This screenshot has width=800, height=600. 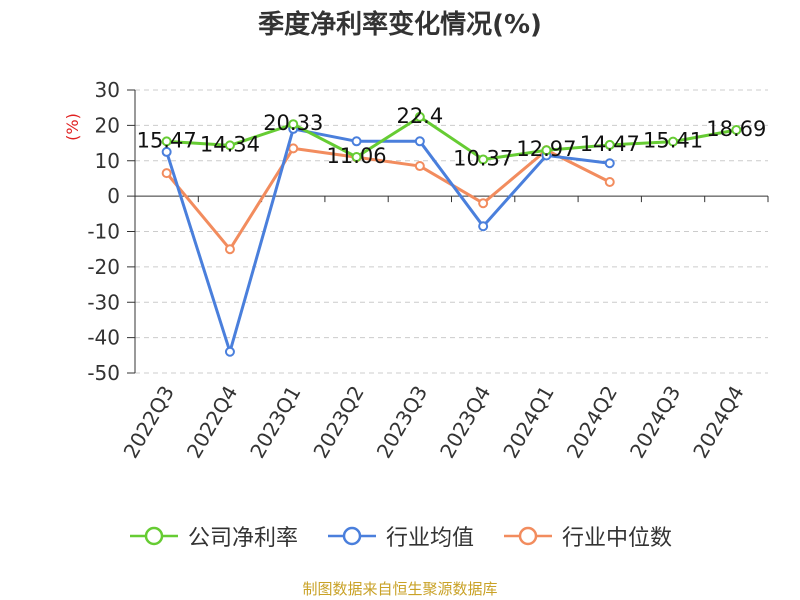 What do you see at coordinates (212, 422) in the screenshot?
I see `x-tick-label: 2022Q4` at bounding box center [212, 422].